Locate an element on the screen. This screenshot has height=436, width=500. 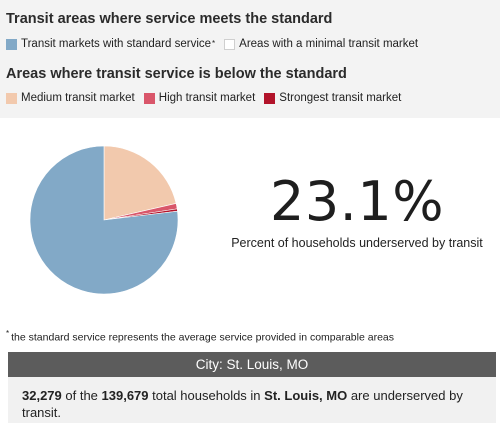
total-households: 139,679 is located at coordinates (125, 395).